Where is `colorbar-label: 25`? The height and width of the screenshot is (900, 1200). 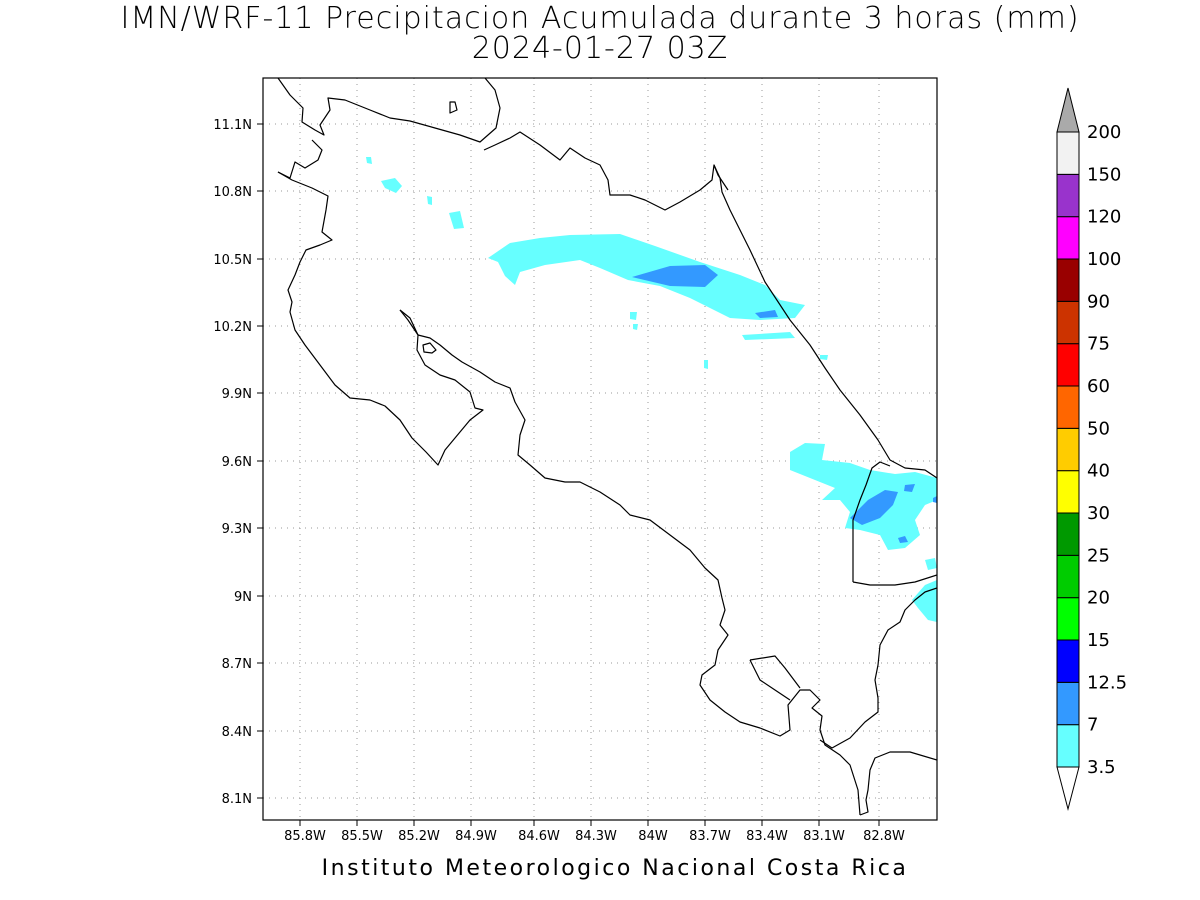
colorbar-label: 25 is located at coordinates (1098, 555).